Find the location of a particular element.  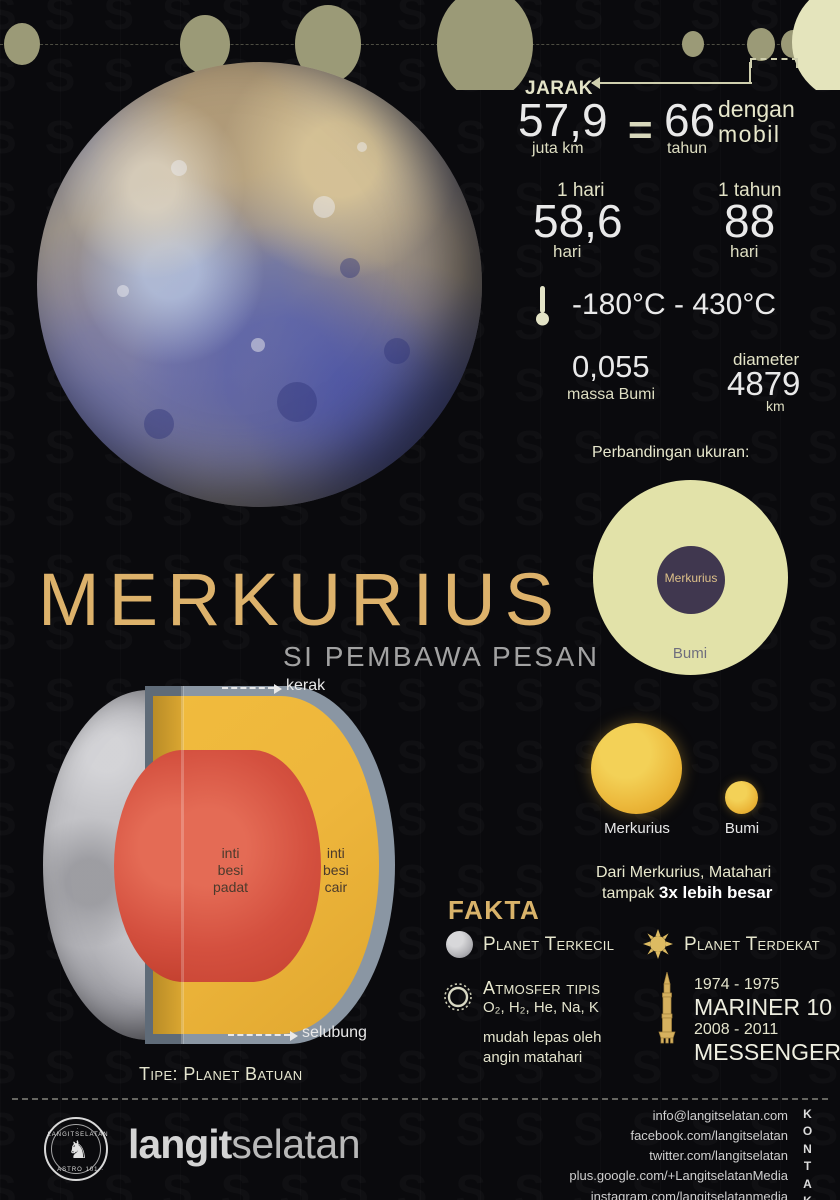

contact-item: instagram.com/langitselatanmedia is located at coordinates (689, 1194).